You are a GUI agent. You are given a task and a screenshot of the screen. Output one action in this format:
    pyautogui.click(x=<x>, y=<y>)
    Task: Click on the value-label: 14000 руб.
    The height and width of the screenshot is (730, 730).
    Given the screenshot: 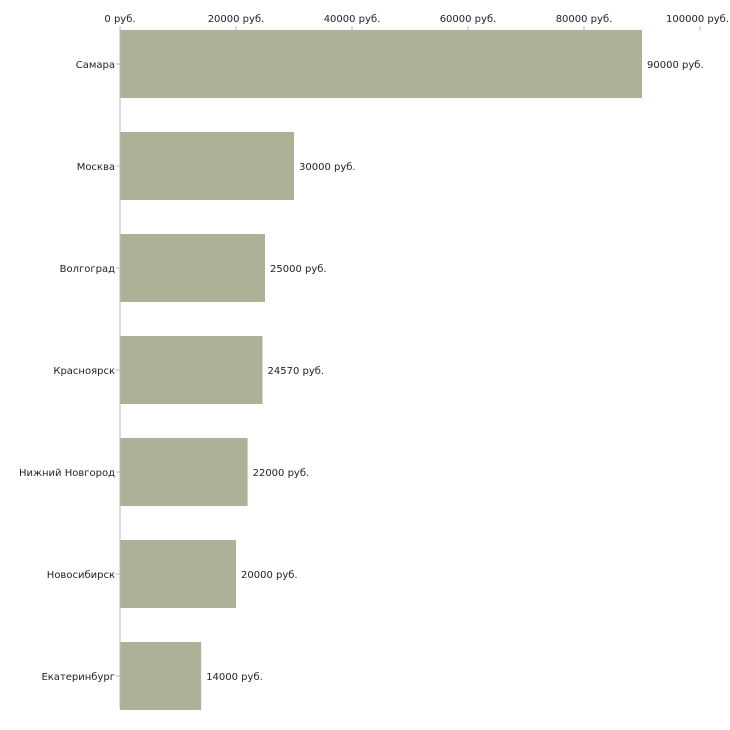 What is the action you would take?
    pyautogui.click(x=234, y=677)
    